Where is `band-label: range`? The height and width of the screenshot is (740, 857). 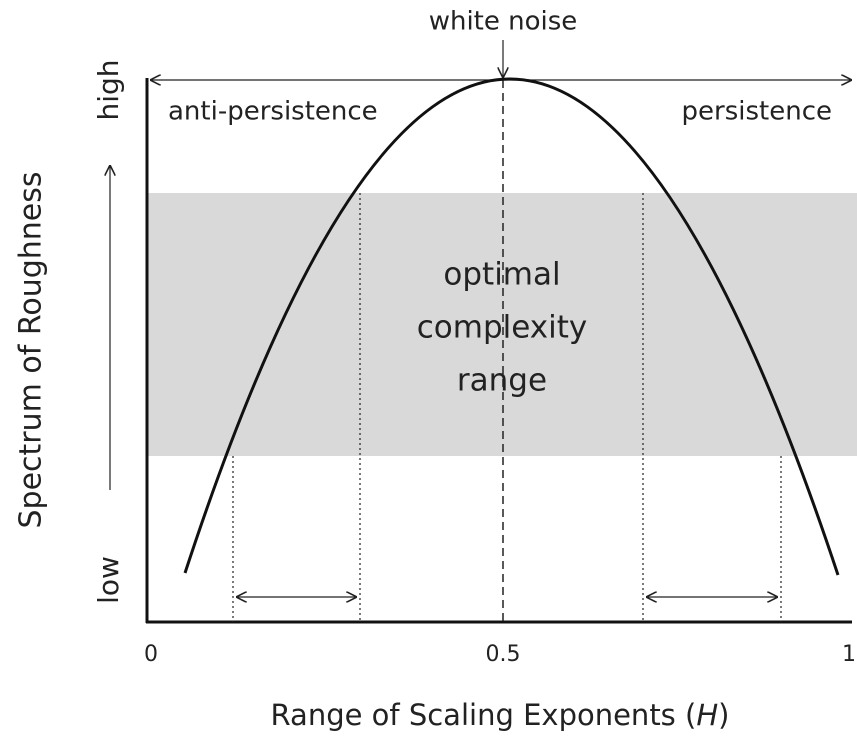 band-label: range is located at coordinates (502, 381).